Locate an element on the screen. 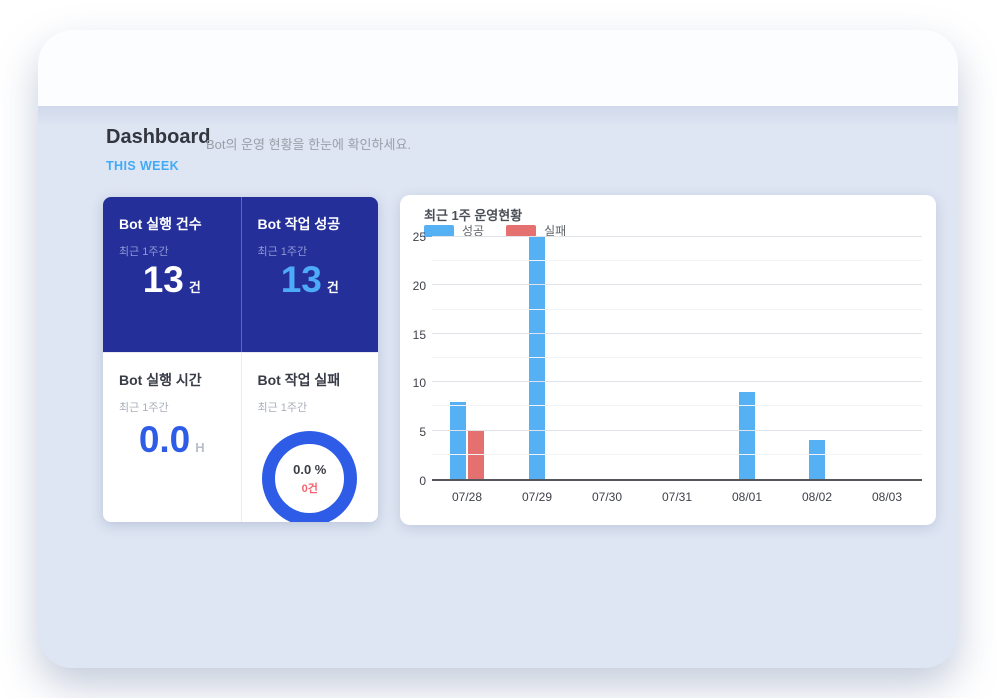 The width and height of the screenshot is (996, 698). stat-title: Bot 작업 실패 is located at coordinates (299, 380).